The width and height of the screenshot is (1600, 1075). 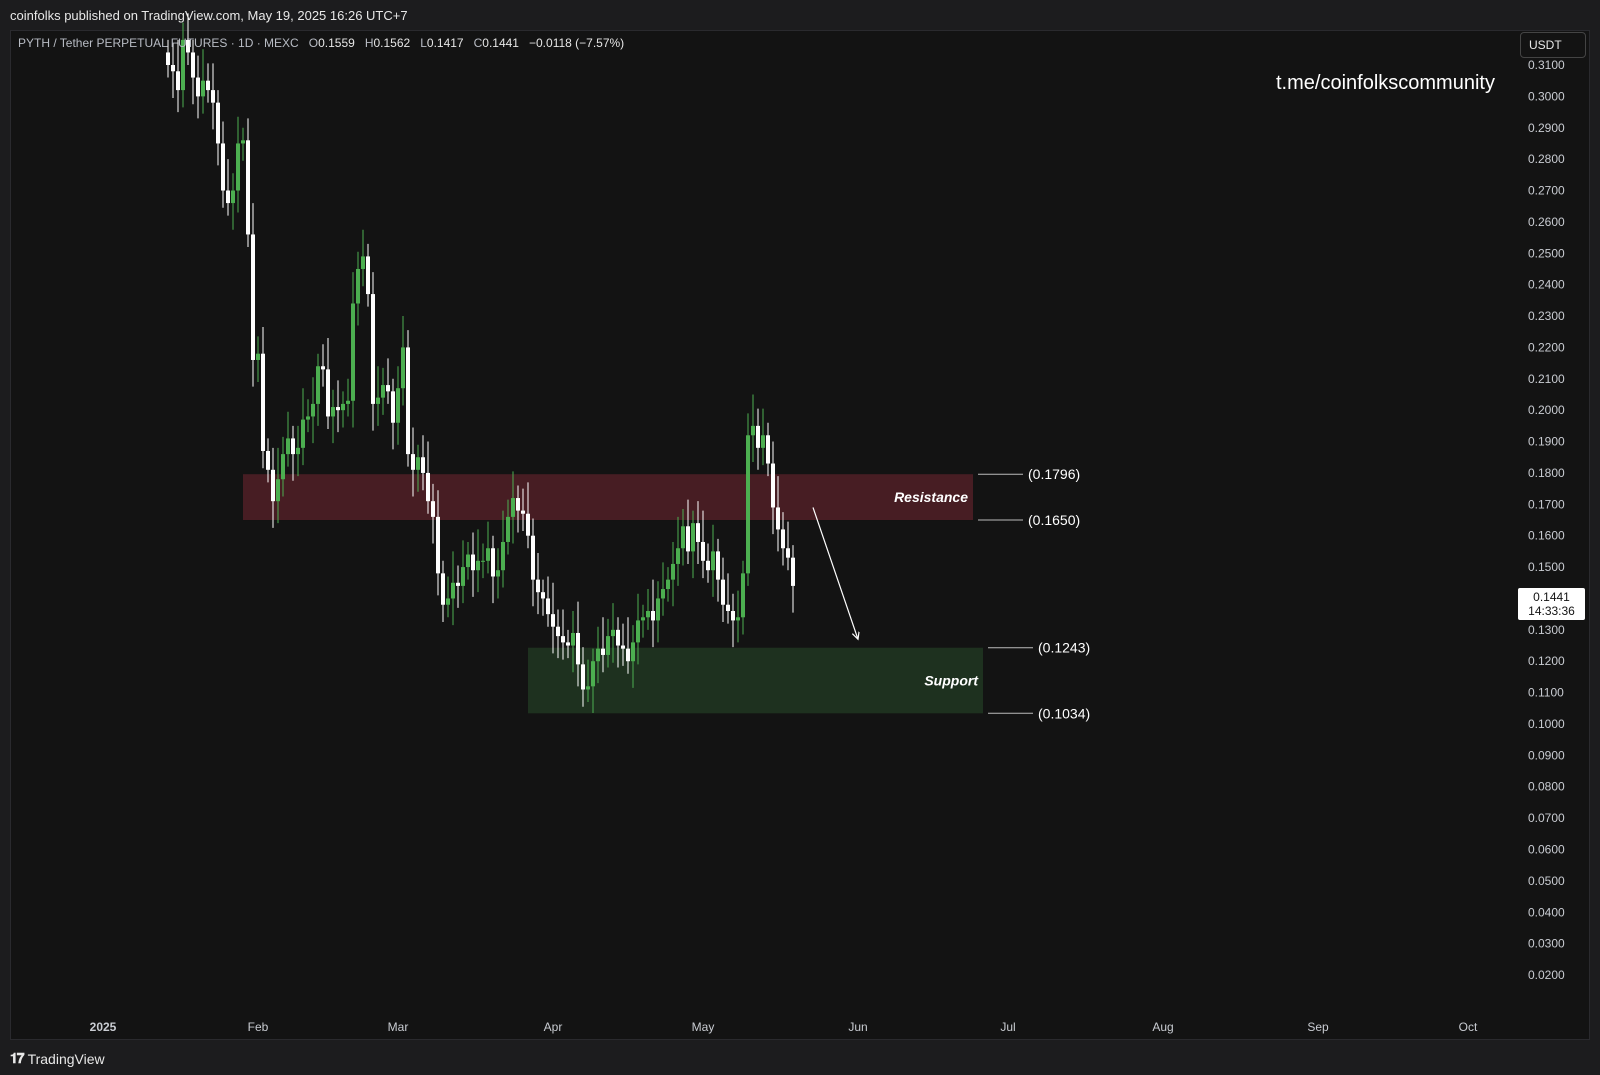 I want to click on resistance-zone, so click(x=608, y=497).